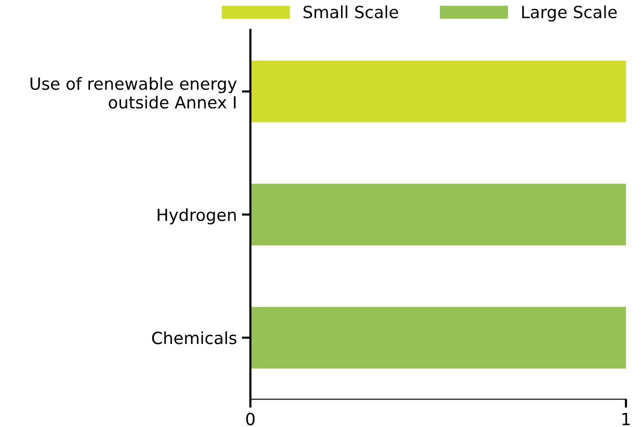 The width and height of the screenshot is (642, 427). I want to click on y-tick-label: Chemicals, so click(194, 337).